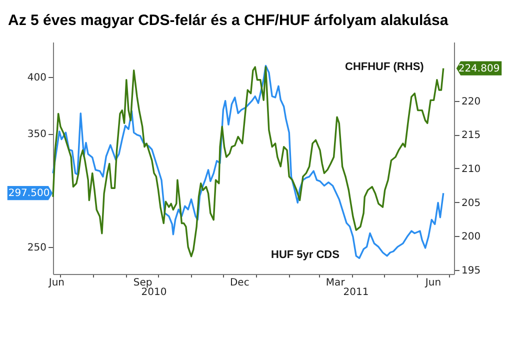 The width and height of the screenshot is (513, 338). What do you see at coordinates (36, 134) in the screenshot?
I see `y-tick-label: 350` at bounding box center [36, 134].